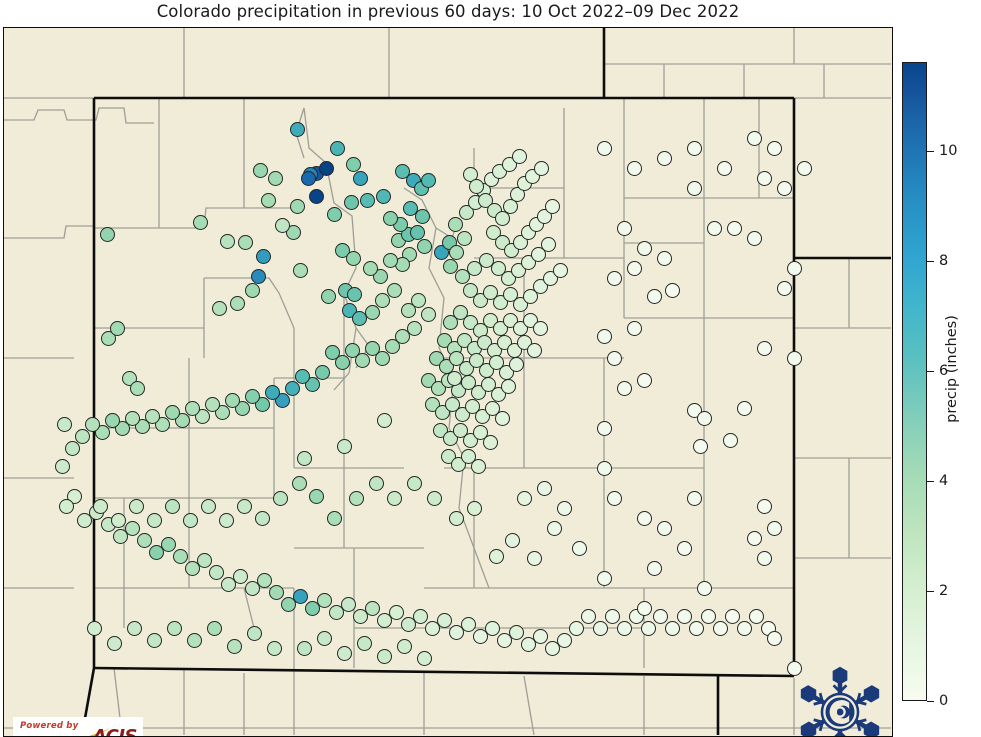 This screenshot has width=981, height=737. I want to click on snowflake-logo-icon, so click(840, 701).